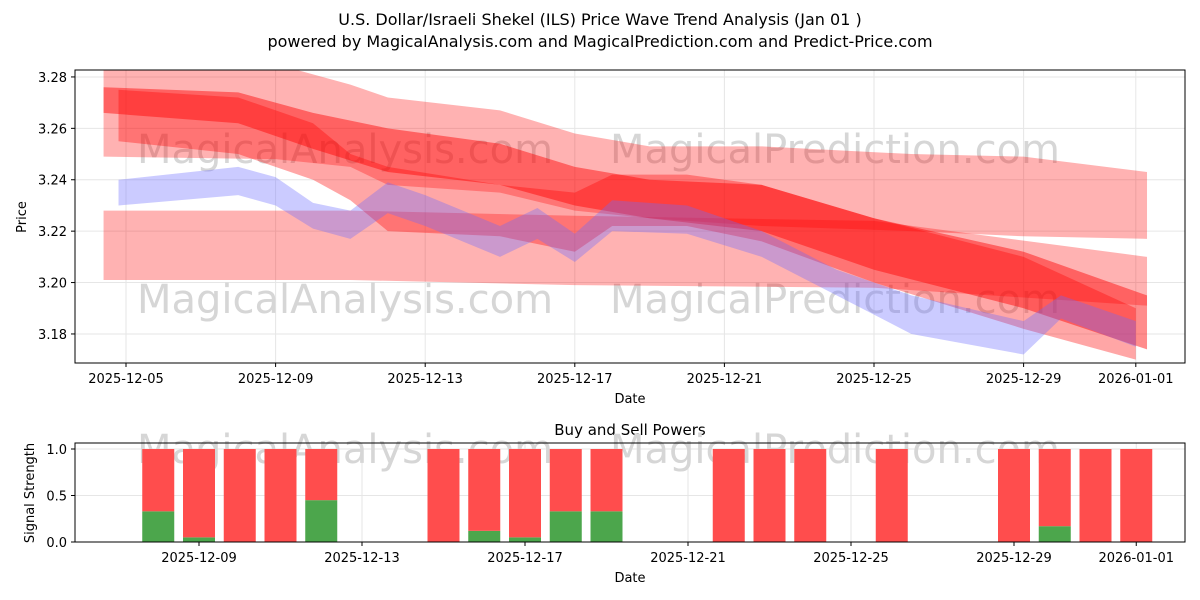 This screenshot has height=600, width=1200. I want to click on y-tick-label: 0.0, so click(56, 543).